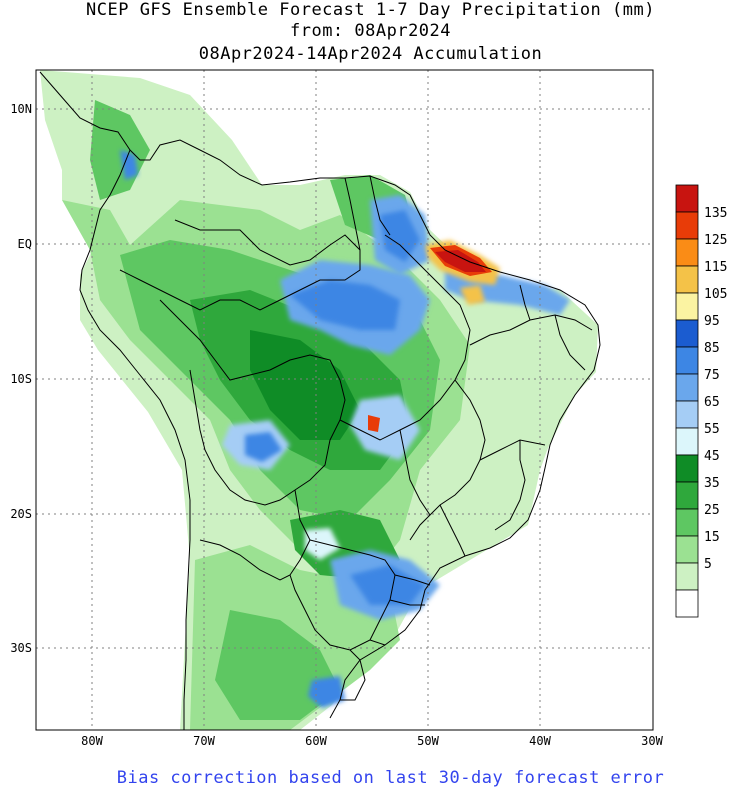 Image resolution: width=741 pixels, height=792 pixels. Describe the element at coordinates (715, 213) in the screenshot. I see `legend-label: 135` at that location.